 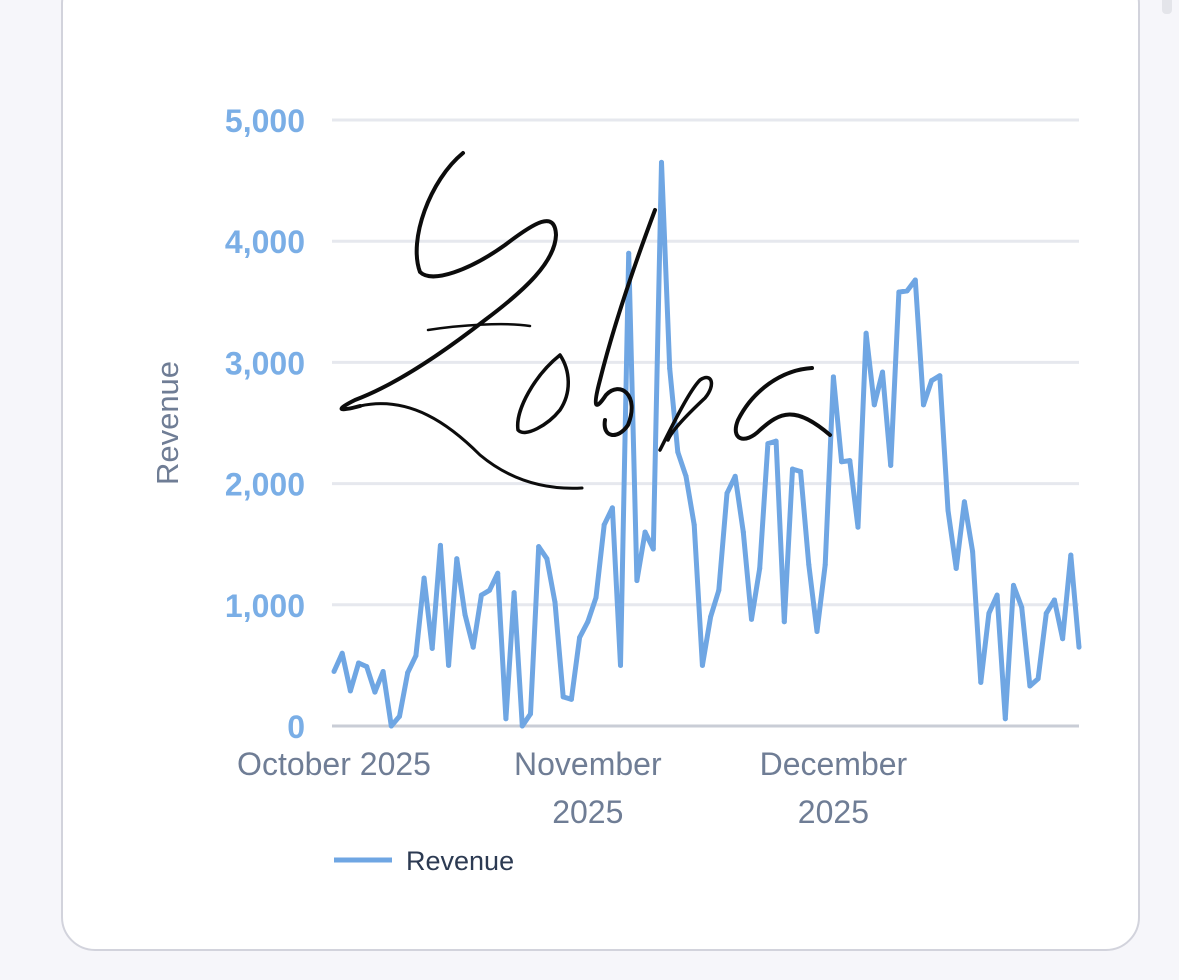 What do you see at coordinates (265, 424) in the screenshot?
I see `y-axis-ticks: 0 1,000 2,000 3,000 4,000 5,000` at bounding box center [265, 424].